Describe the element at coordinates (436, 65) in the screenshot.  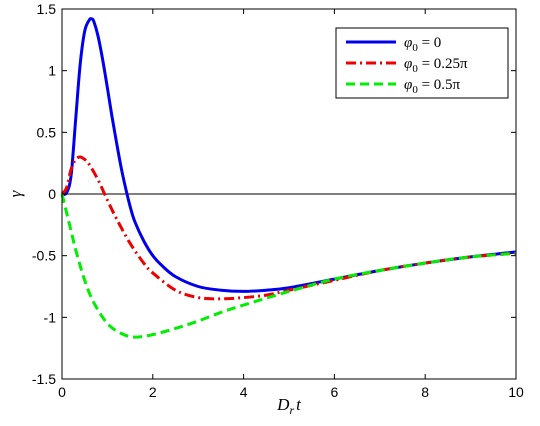
I see `legend-label: φ0 = 0.25π` at that location.